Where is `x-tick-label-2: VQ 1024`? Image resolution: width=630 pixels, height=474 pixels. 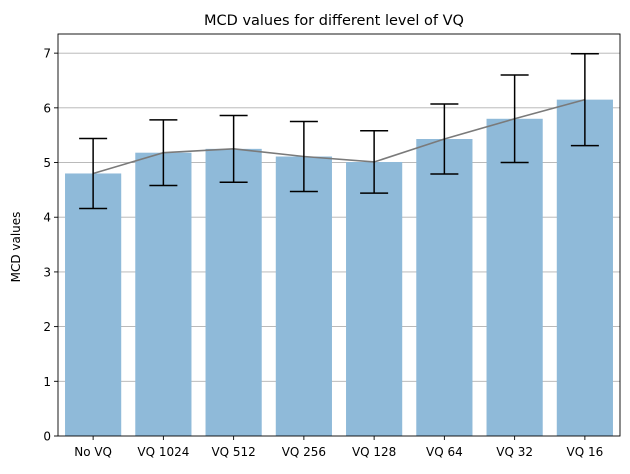 x-tick-label-2: VQ 1024 is located at coordinates (163, 452).